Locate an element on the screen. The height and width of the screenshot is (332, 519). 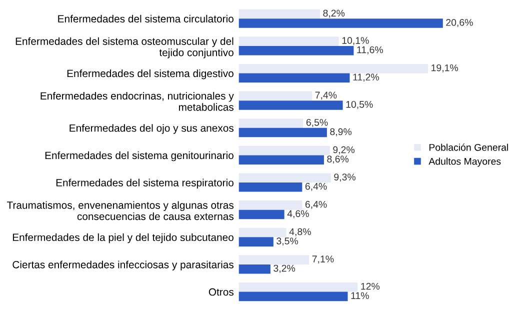
y-tick-label: Enfermedades endocrinas, nutricionales y metabolicas is located at coordinates (137, 101).